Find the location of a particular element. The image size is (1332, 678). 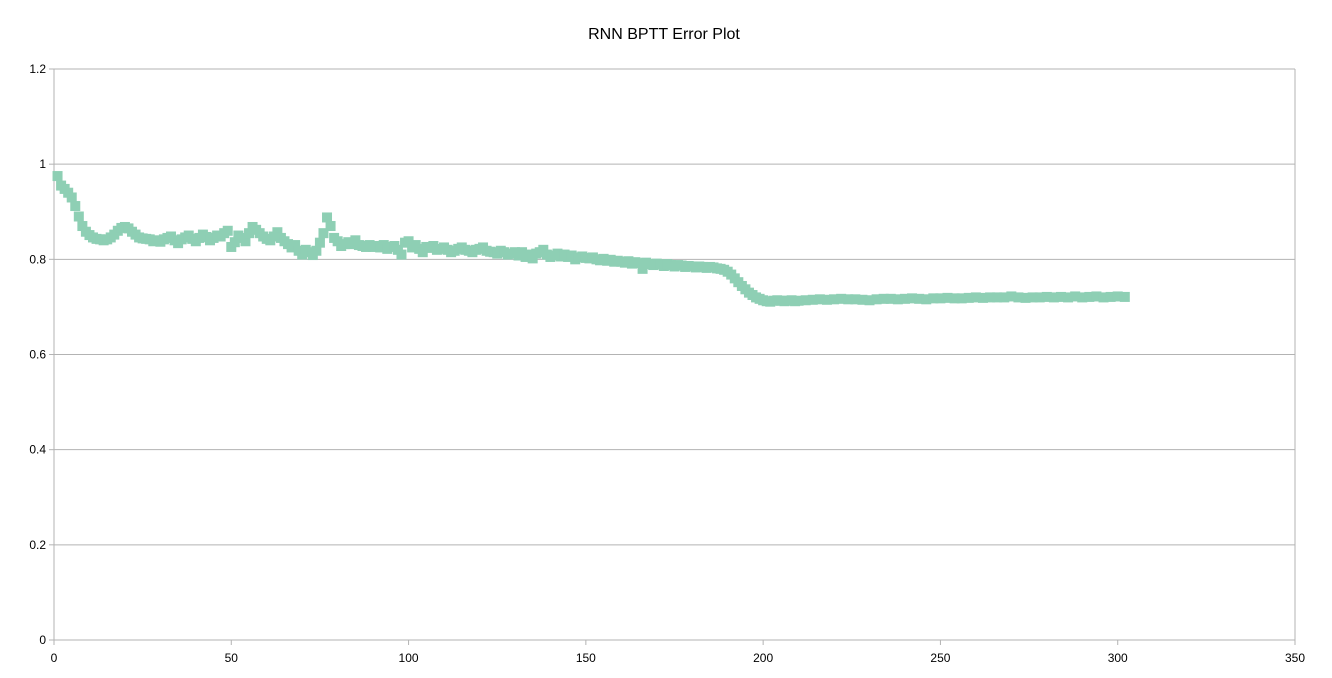

y-tick-label: 1 is located at coordinates (42, 164).